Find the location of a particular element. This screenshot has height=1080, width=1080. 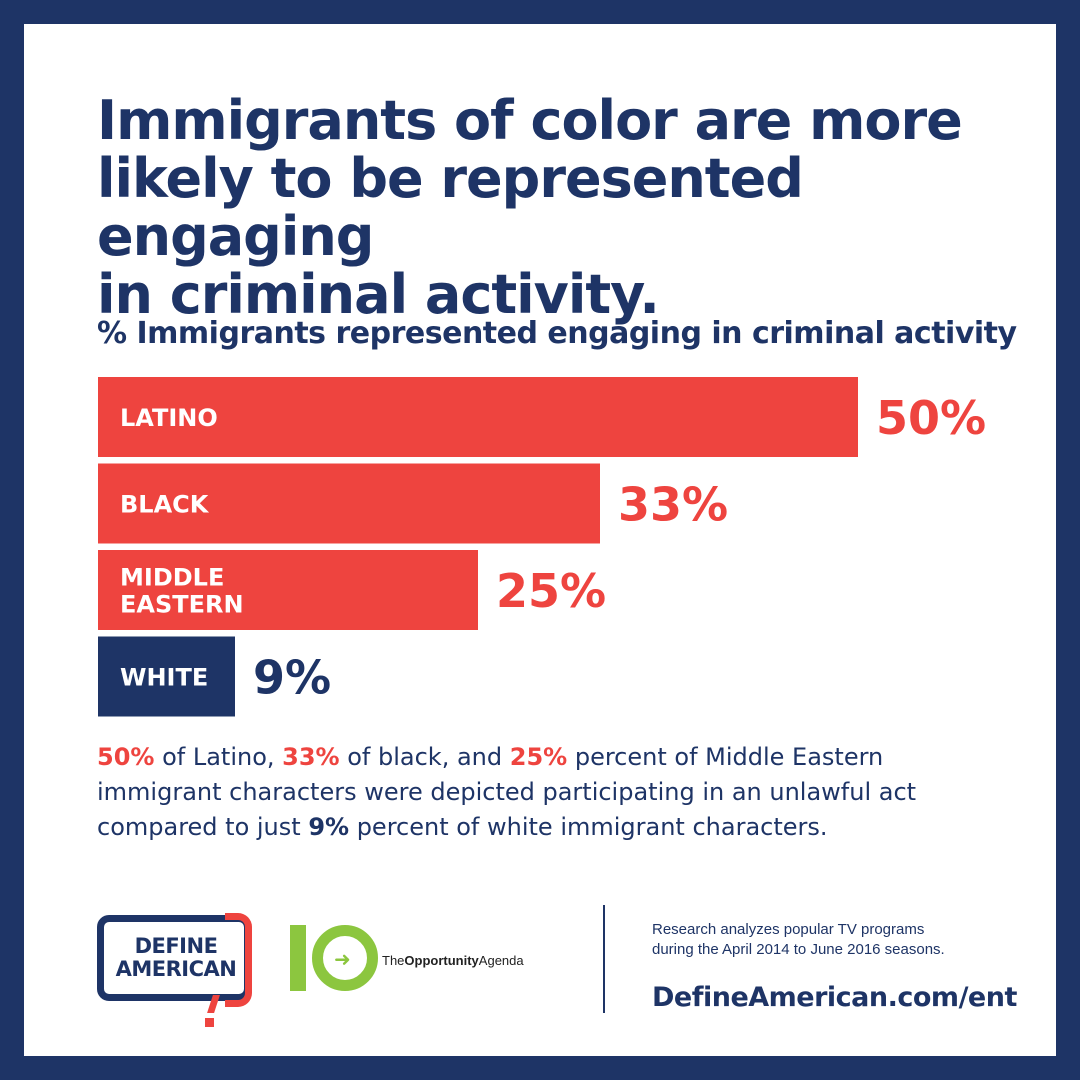

summary-black-pct: 33% is located at coordinates (311, 757).